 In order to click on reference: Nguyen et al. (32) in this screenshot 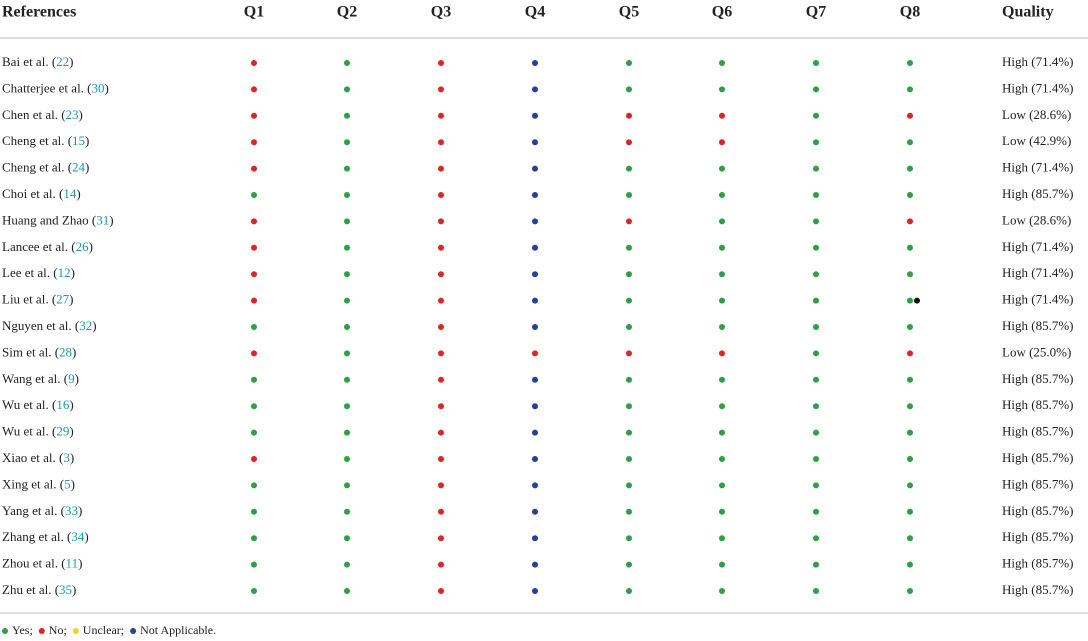, I will do `click(49, 325)`.